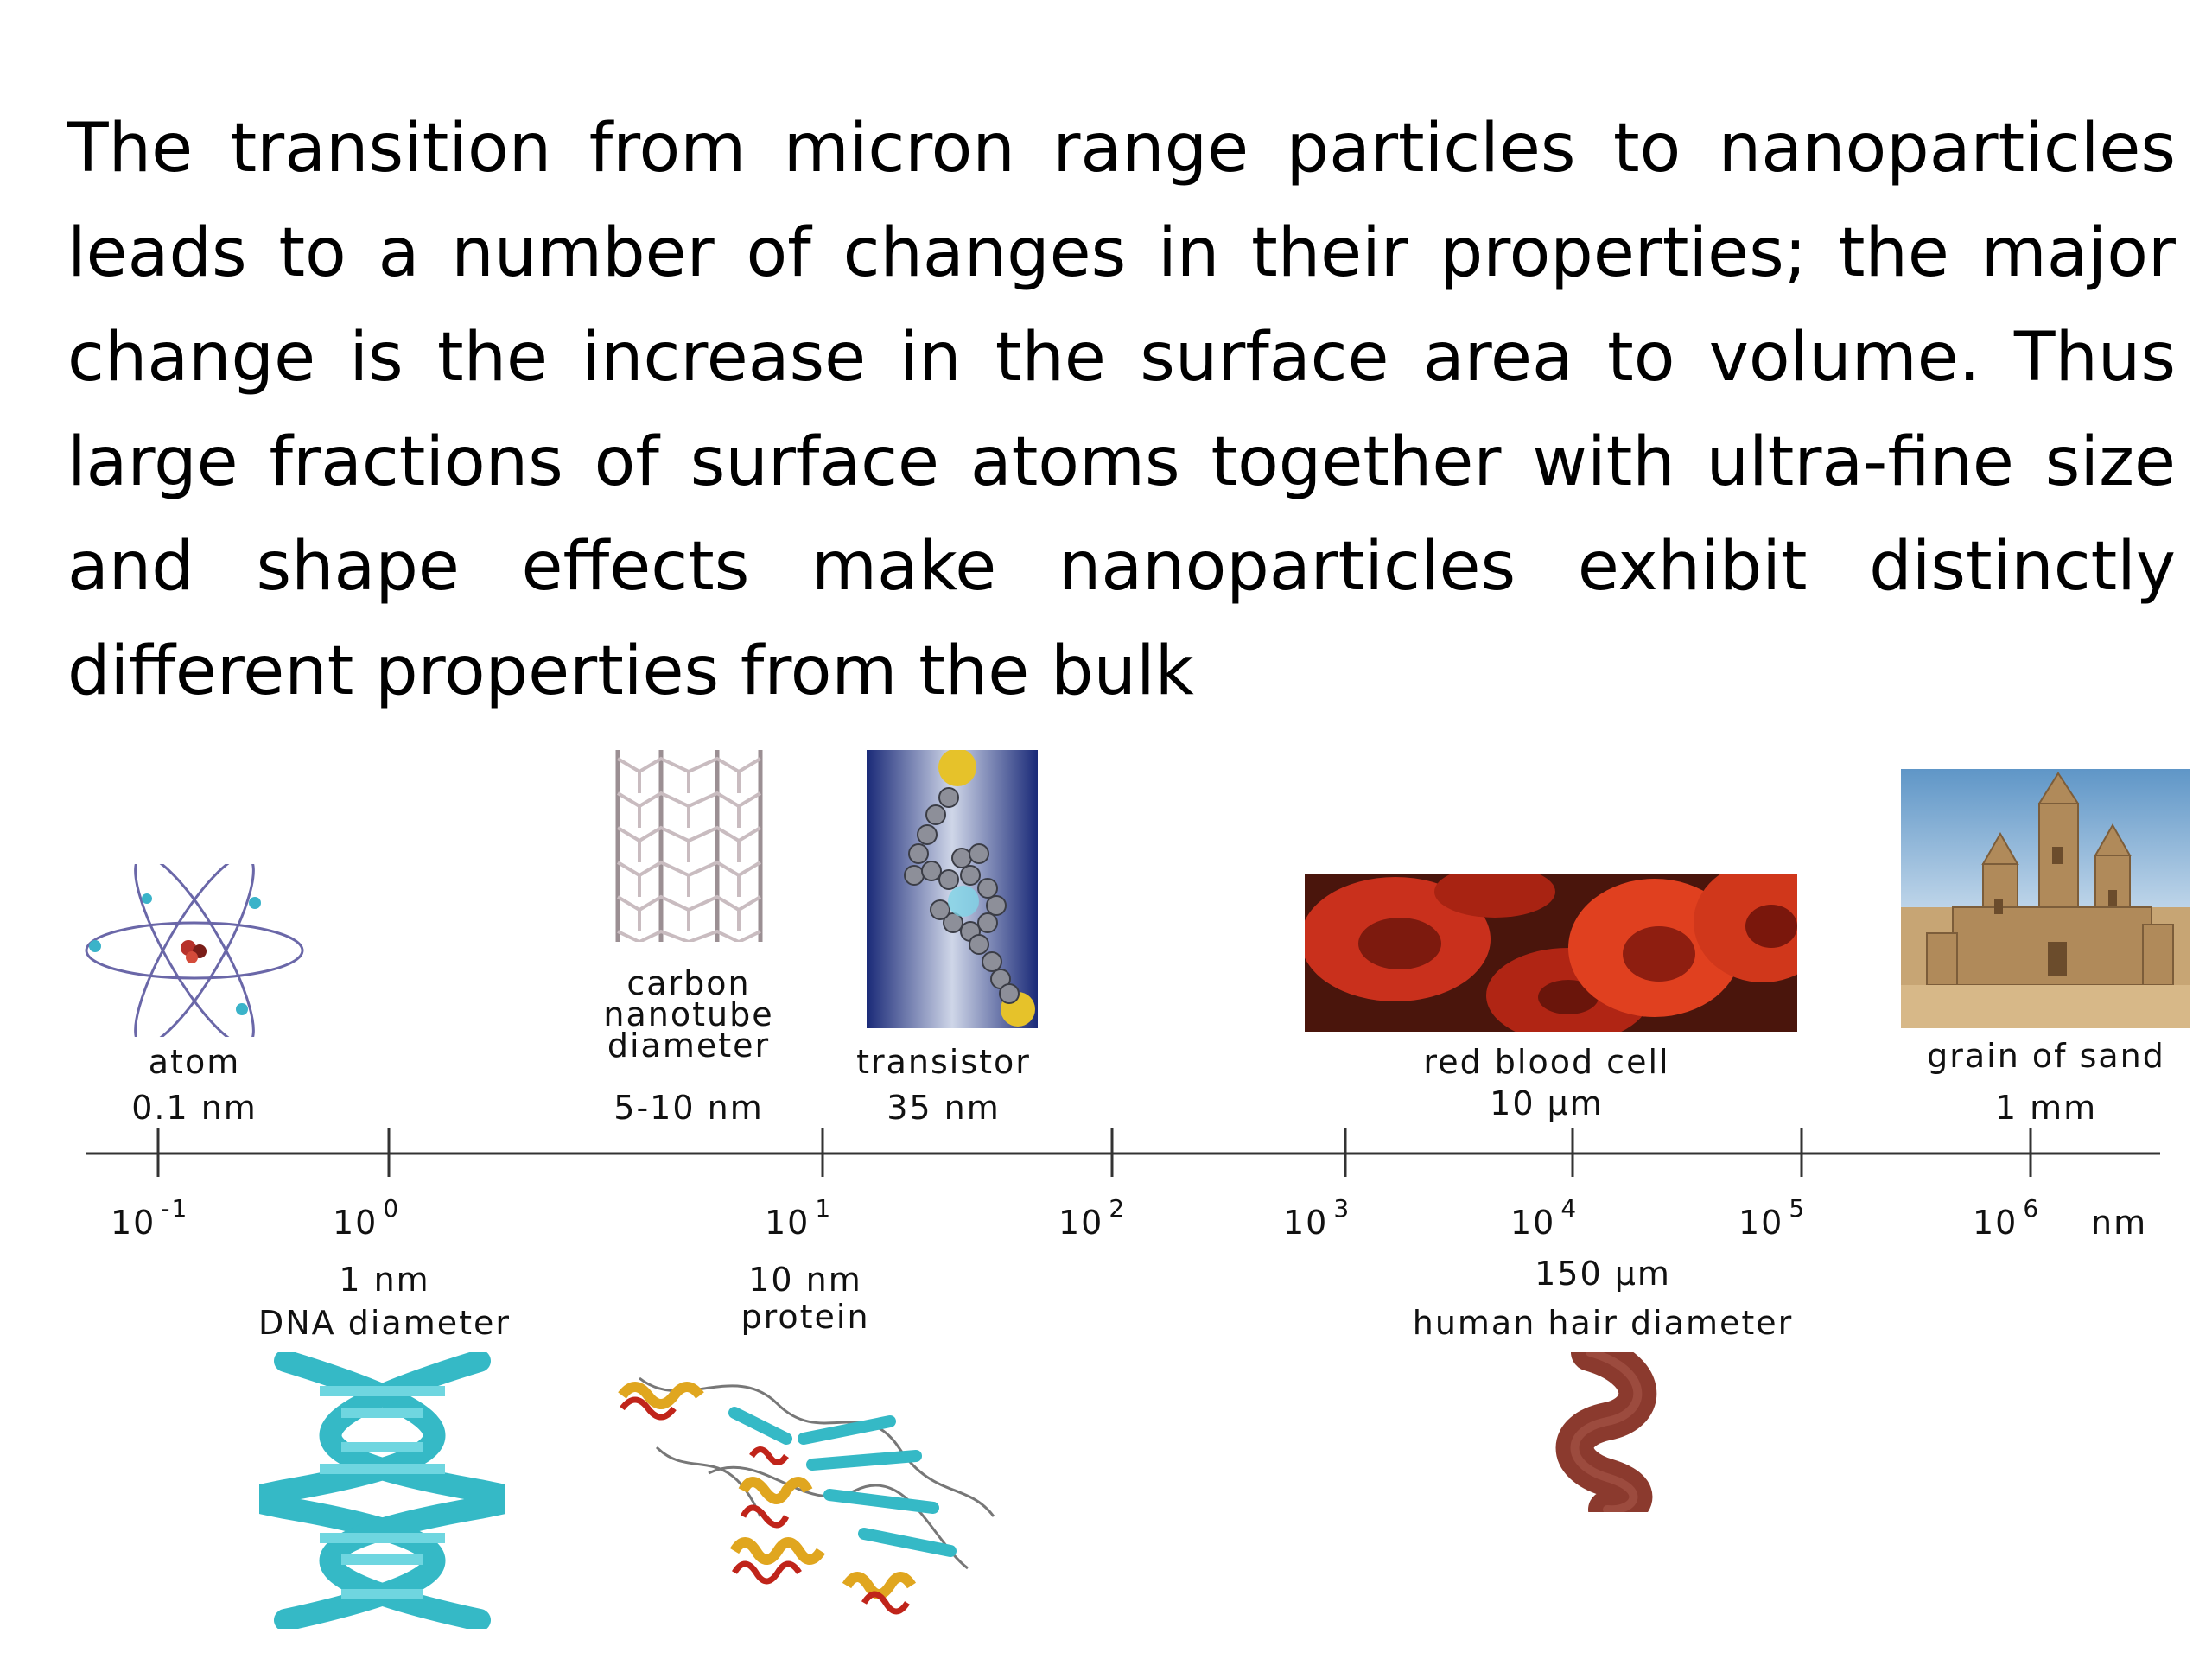  Describe the element at coordinates (2046, 1056) in the screenshot. I see `sand-label: grain of sand` at that location.